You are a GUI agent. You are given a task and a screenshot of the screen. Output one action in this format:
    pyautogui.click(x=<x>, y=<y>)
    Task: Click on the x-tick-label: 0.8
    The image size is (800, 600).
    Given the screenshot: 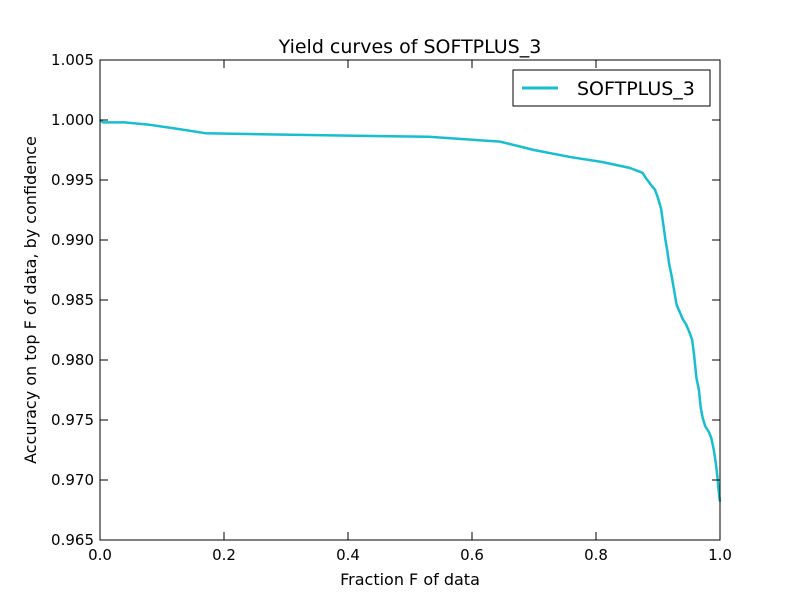 What is the action you would take?
    pyautogui.click(x=596, y=555)
    